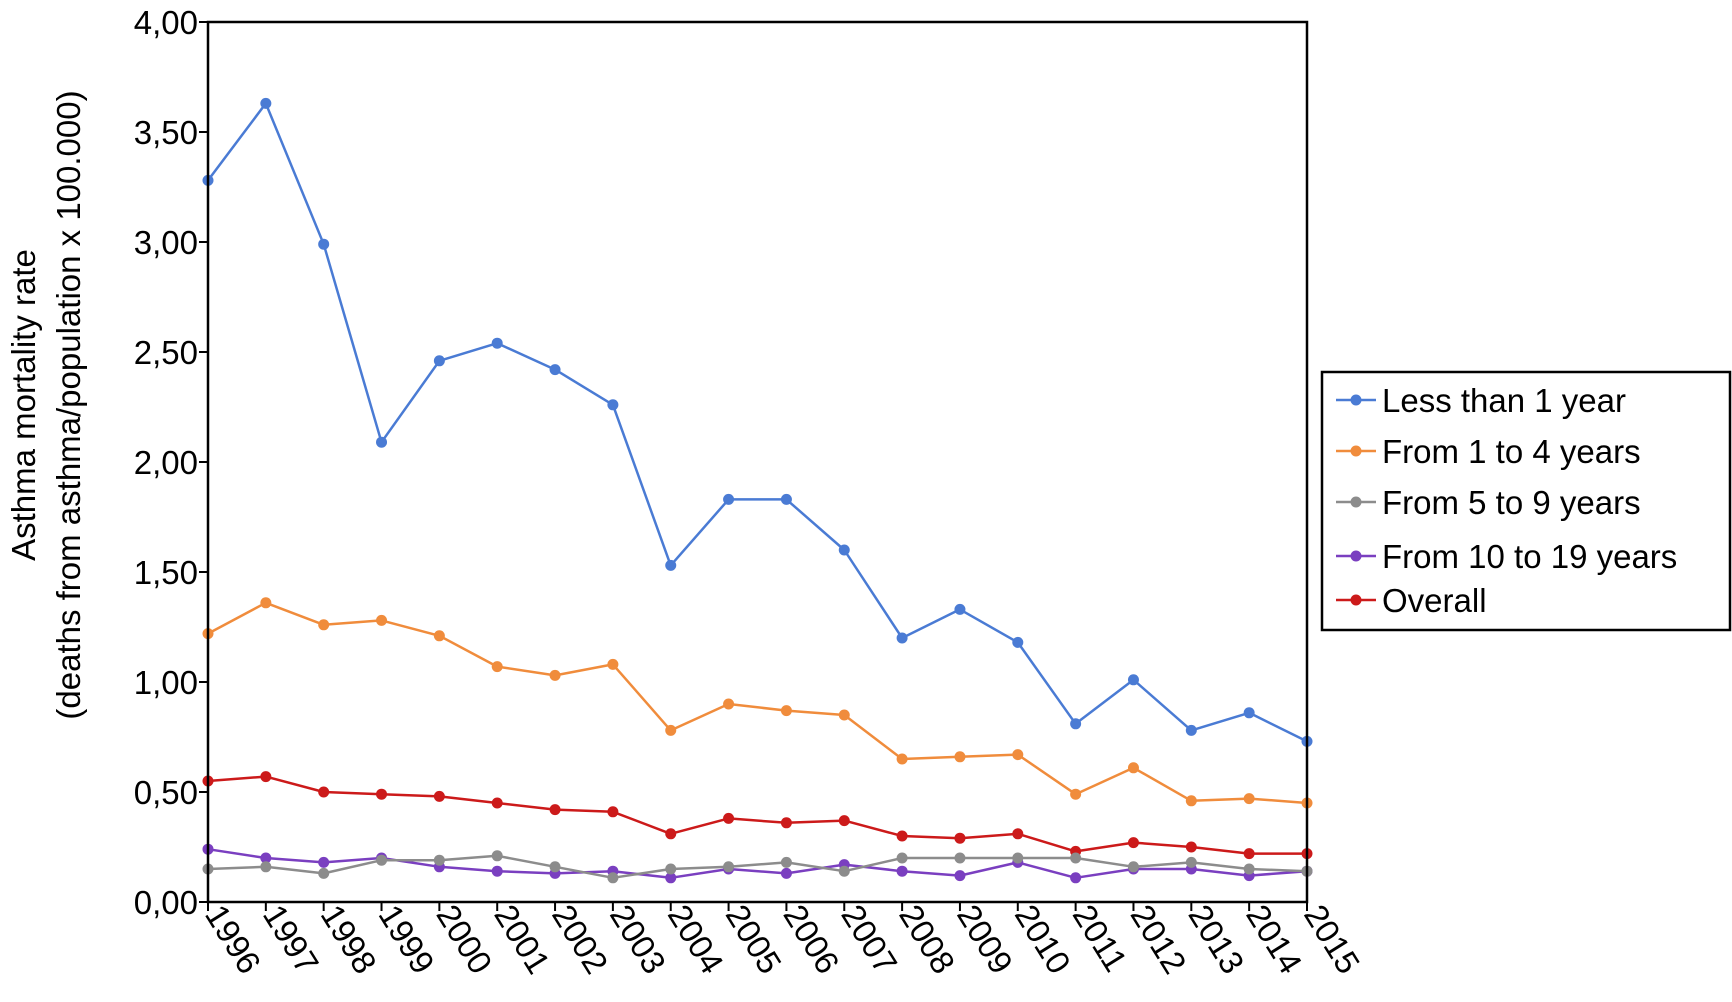 Image resolution: width=1732 pixels, height=1002 pixels. I want to click on x-tick-label: 1996, so click(233, 939).